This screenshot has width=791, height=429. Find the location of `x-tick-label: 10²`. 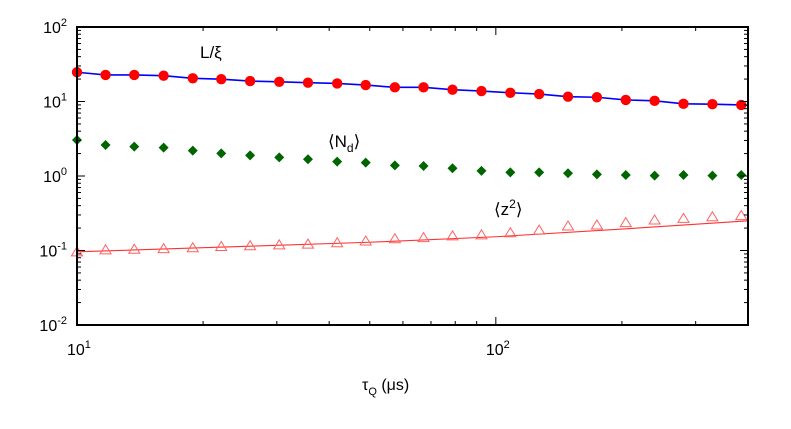

x-tick-label: 10² is located at coordinates (498, 349).